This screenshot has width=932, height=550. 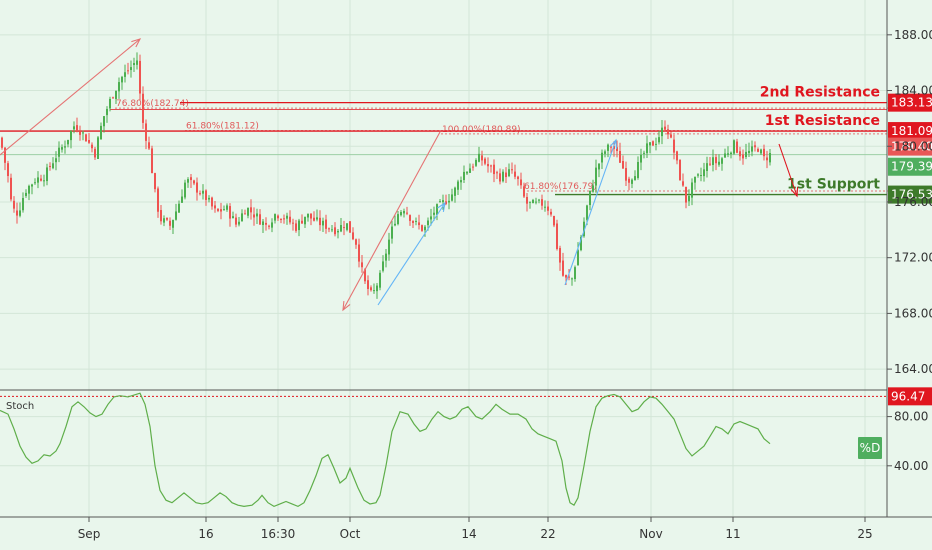 I want to click on stoch-legend-badge: %D, so click(x=870, y=448).